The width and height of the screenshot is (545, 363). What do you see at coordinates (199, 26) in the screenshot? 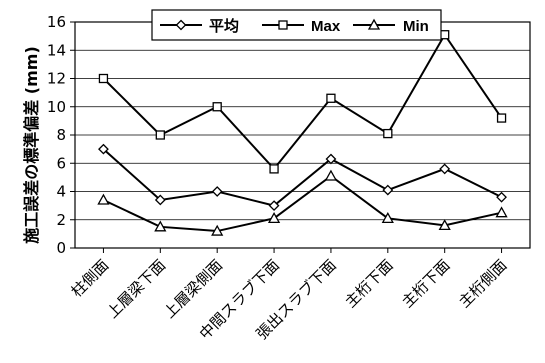
I see `legend-item: 平均` at bounding box center [199, 26].